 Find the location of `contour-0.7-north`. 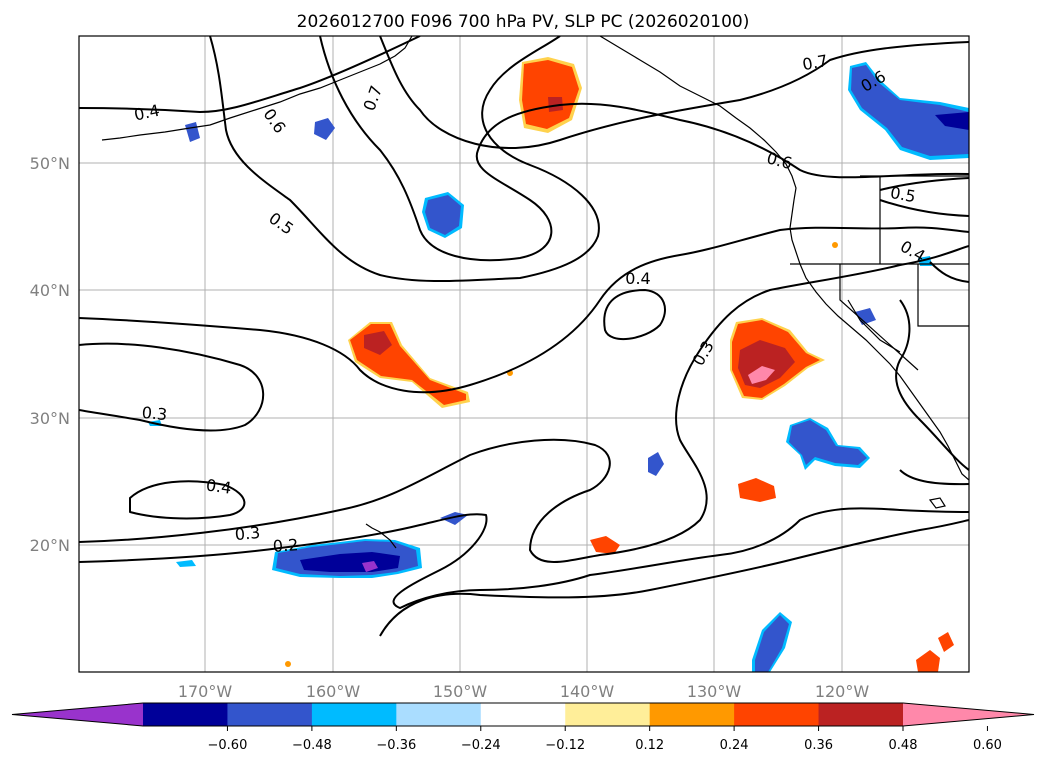

contour-0.7-north is located at coordinates (674, 92).